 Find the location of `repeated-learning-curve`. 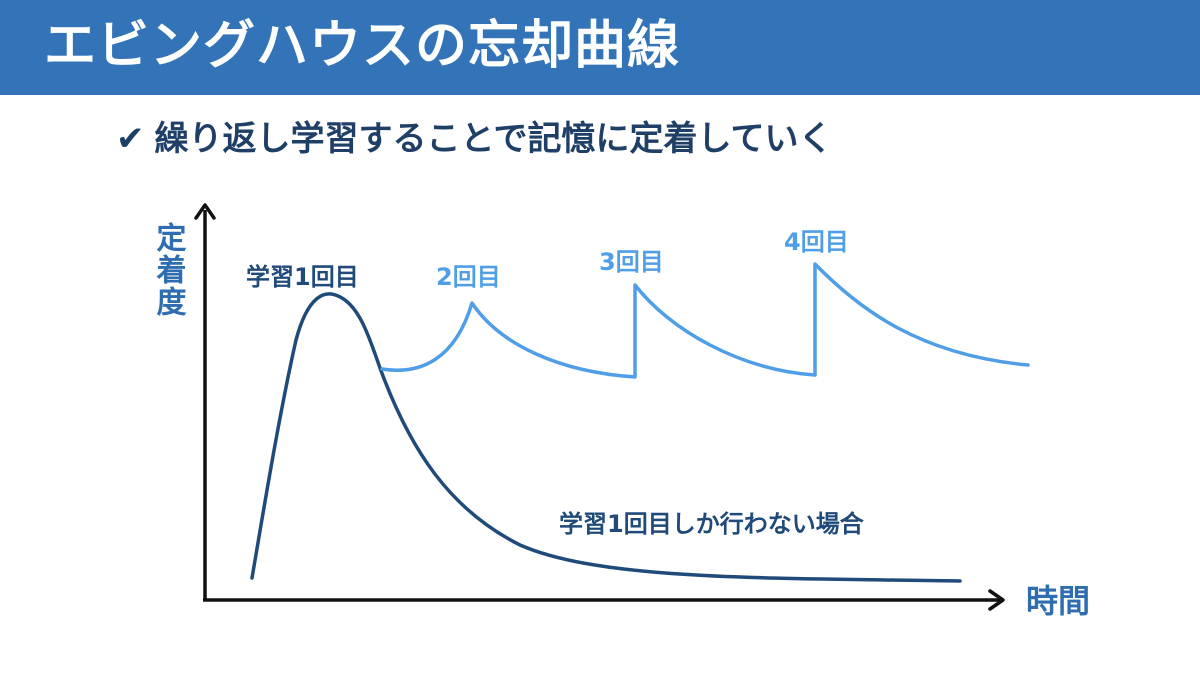

repeated-learning-curve is located at coordinates (705, 320).